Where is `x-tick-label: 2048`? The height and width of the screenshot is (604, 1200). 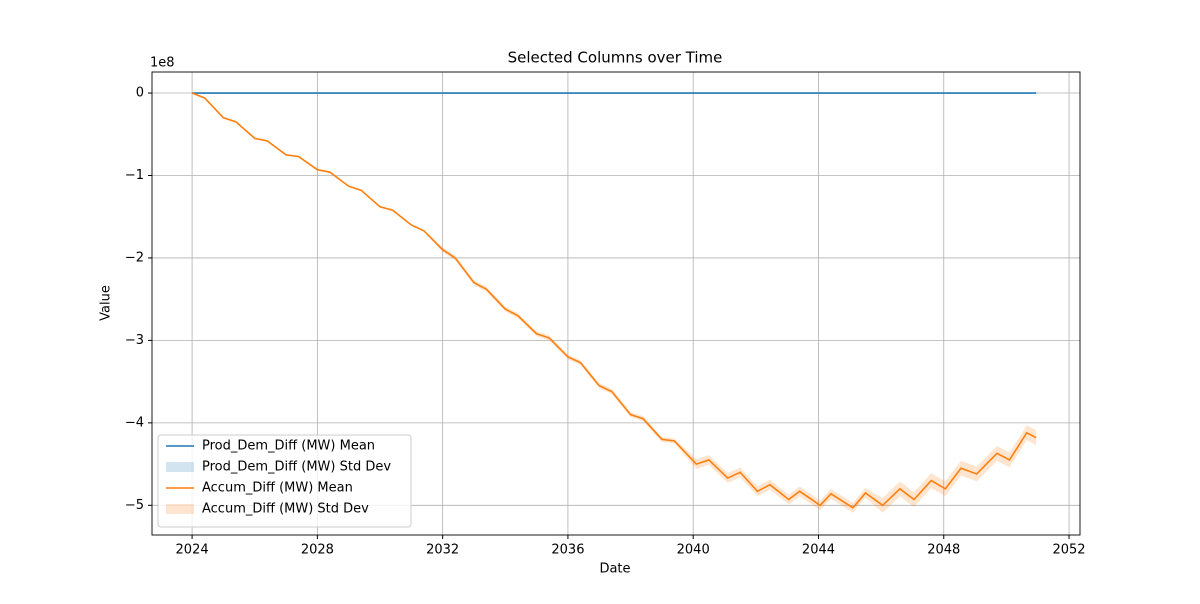
x-tick-label: 2048 is located at coordinates (943, 550).